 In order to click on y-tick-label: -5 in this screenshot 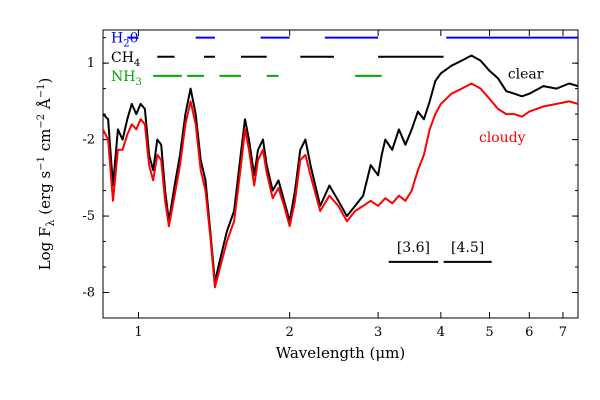, I will do `click(88, 216)`.